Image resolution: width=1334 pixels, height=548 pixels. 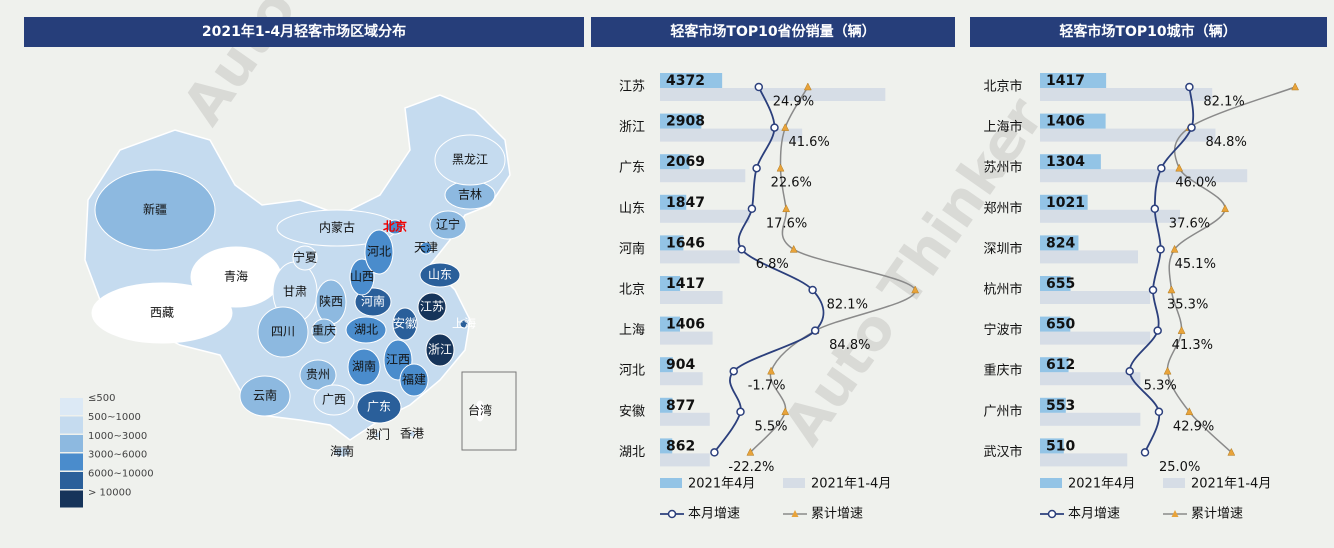 What do you see at coordinates (1195, 264) in the screenshot?
I see `data-label: 45.1%` at bounding box center [1195, 264].